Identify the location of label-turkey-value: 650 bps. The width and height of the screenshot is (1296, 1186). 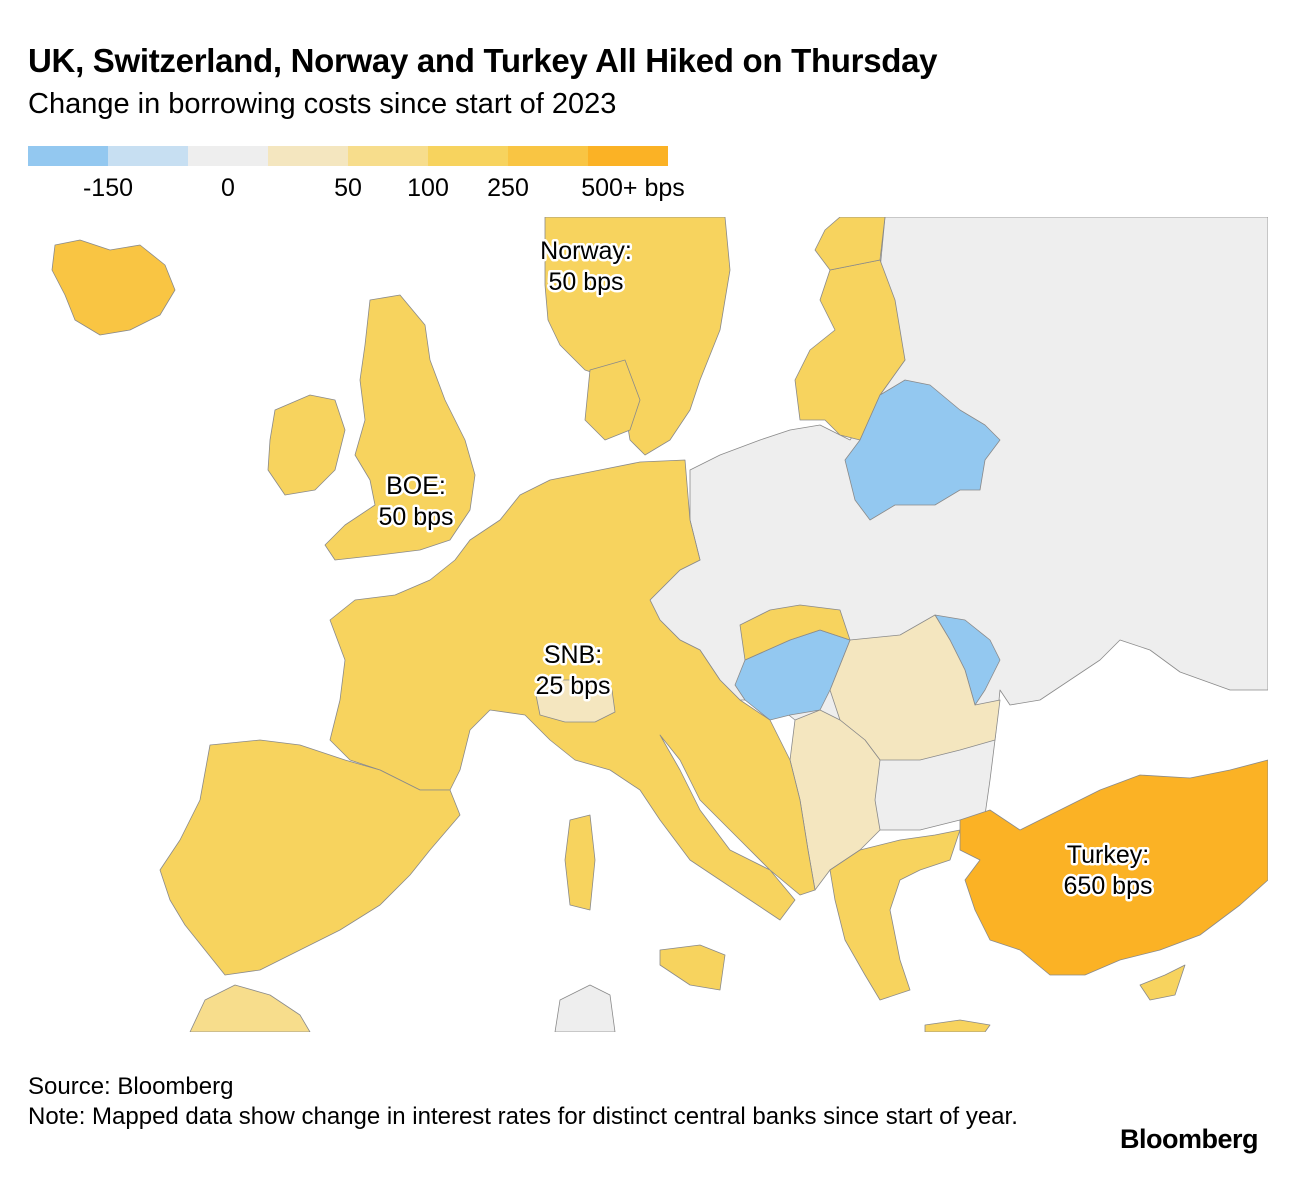
(1108, 886).